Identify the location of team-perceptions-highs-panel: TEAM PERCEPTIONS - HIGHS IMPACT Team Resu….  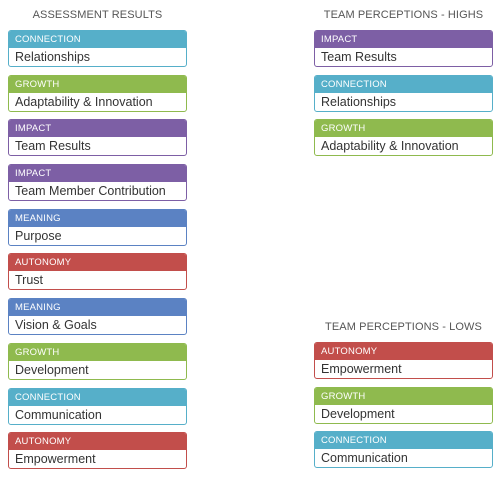
(403, 86).